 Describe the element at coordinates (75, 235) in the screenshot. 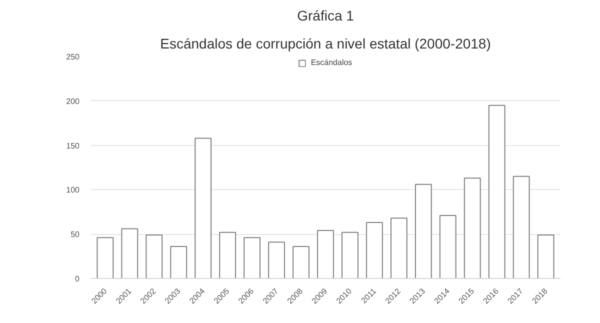

I see `y-tick-label: 50` at that location.